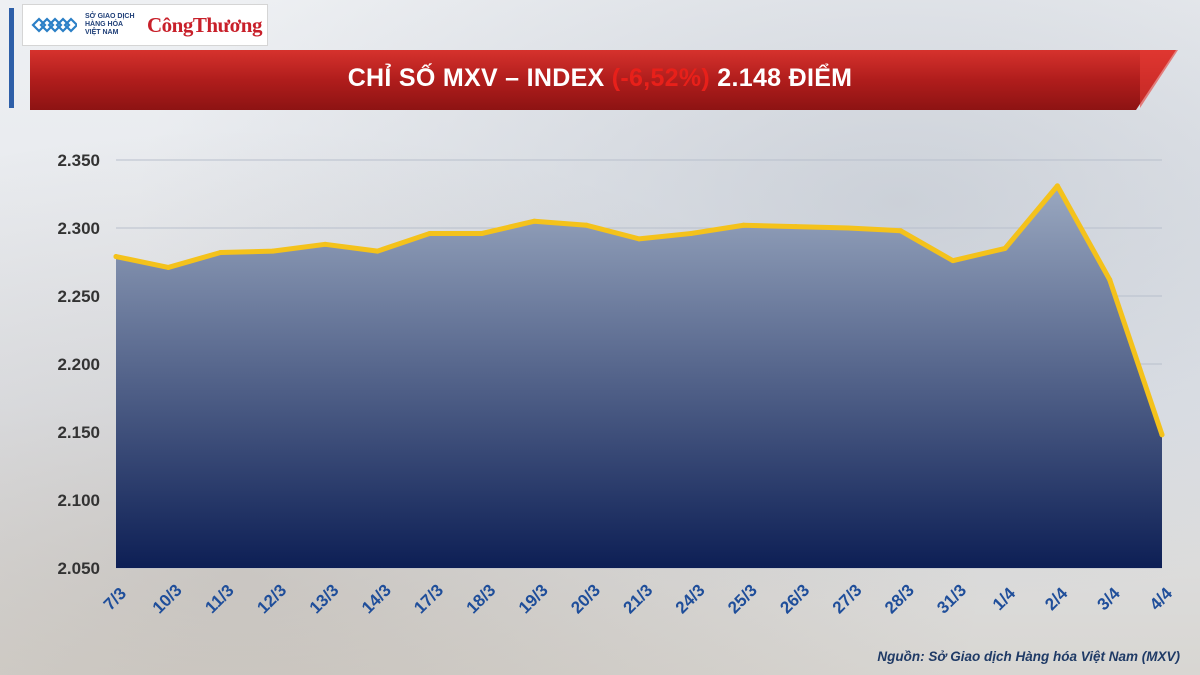  I want to click on x-tick-label: 13/3, so click(324, 599).